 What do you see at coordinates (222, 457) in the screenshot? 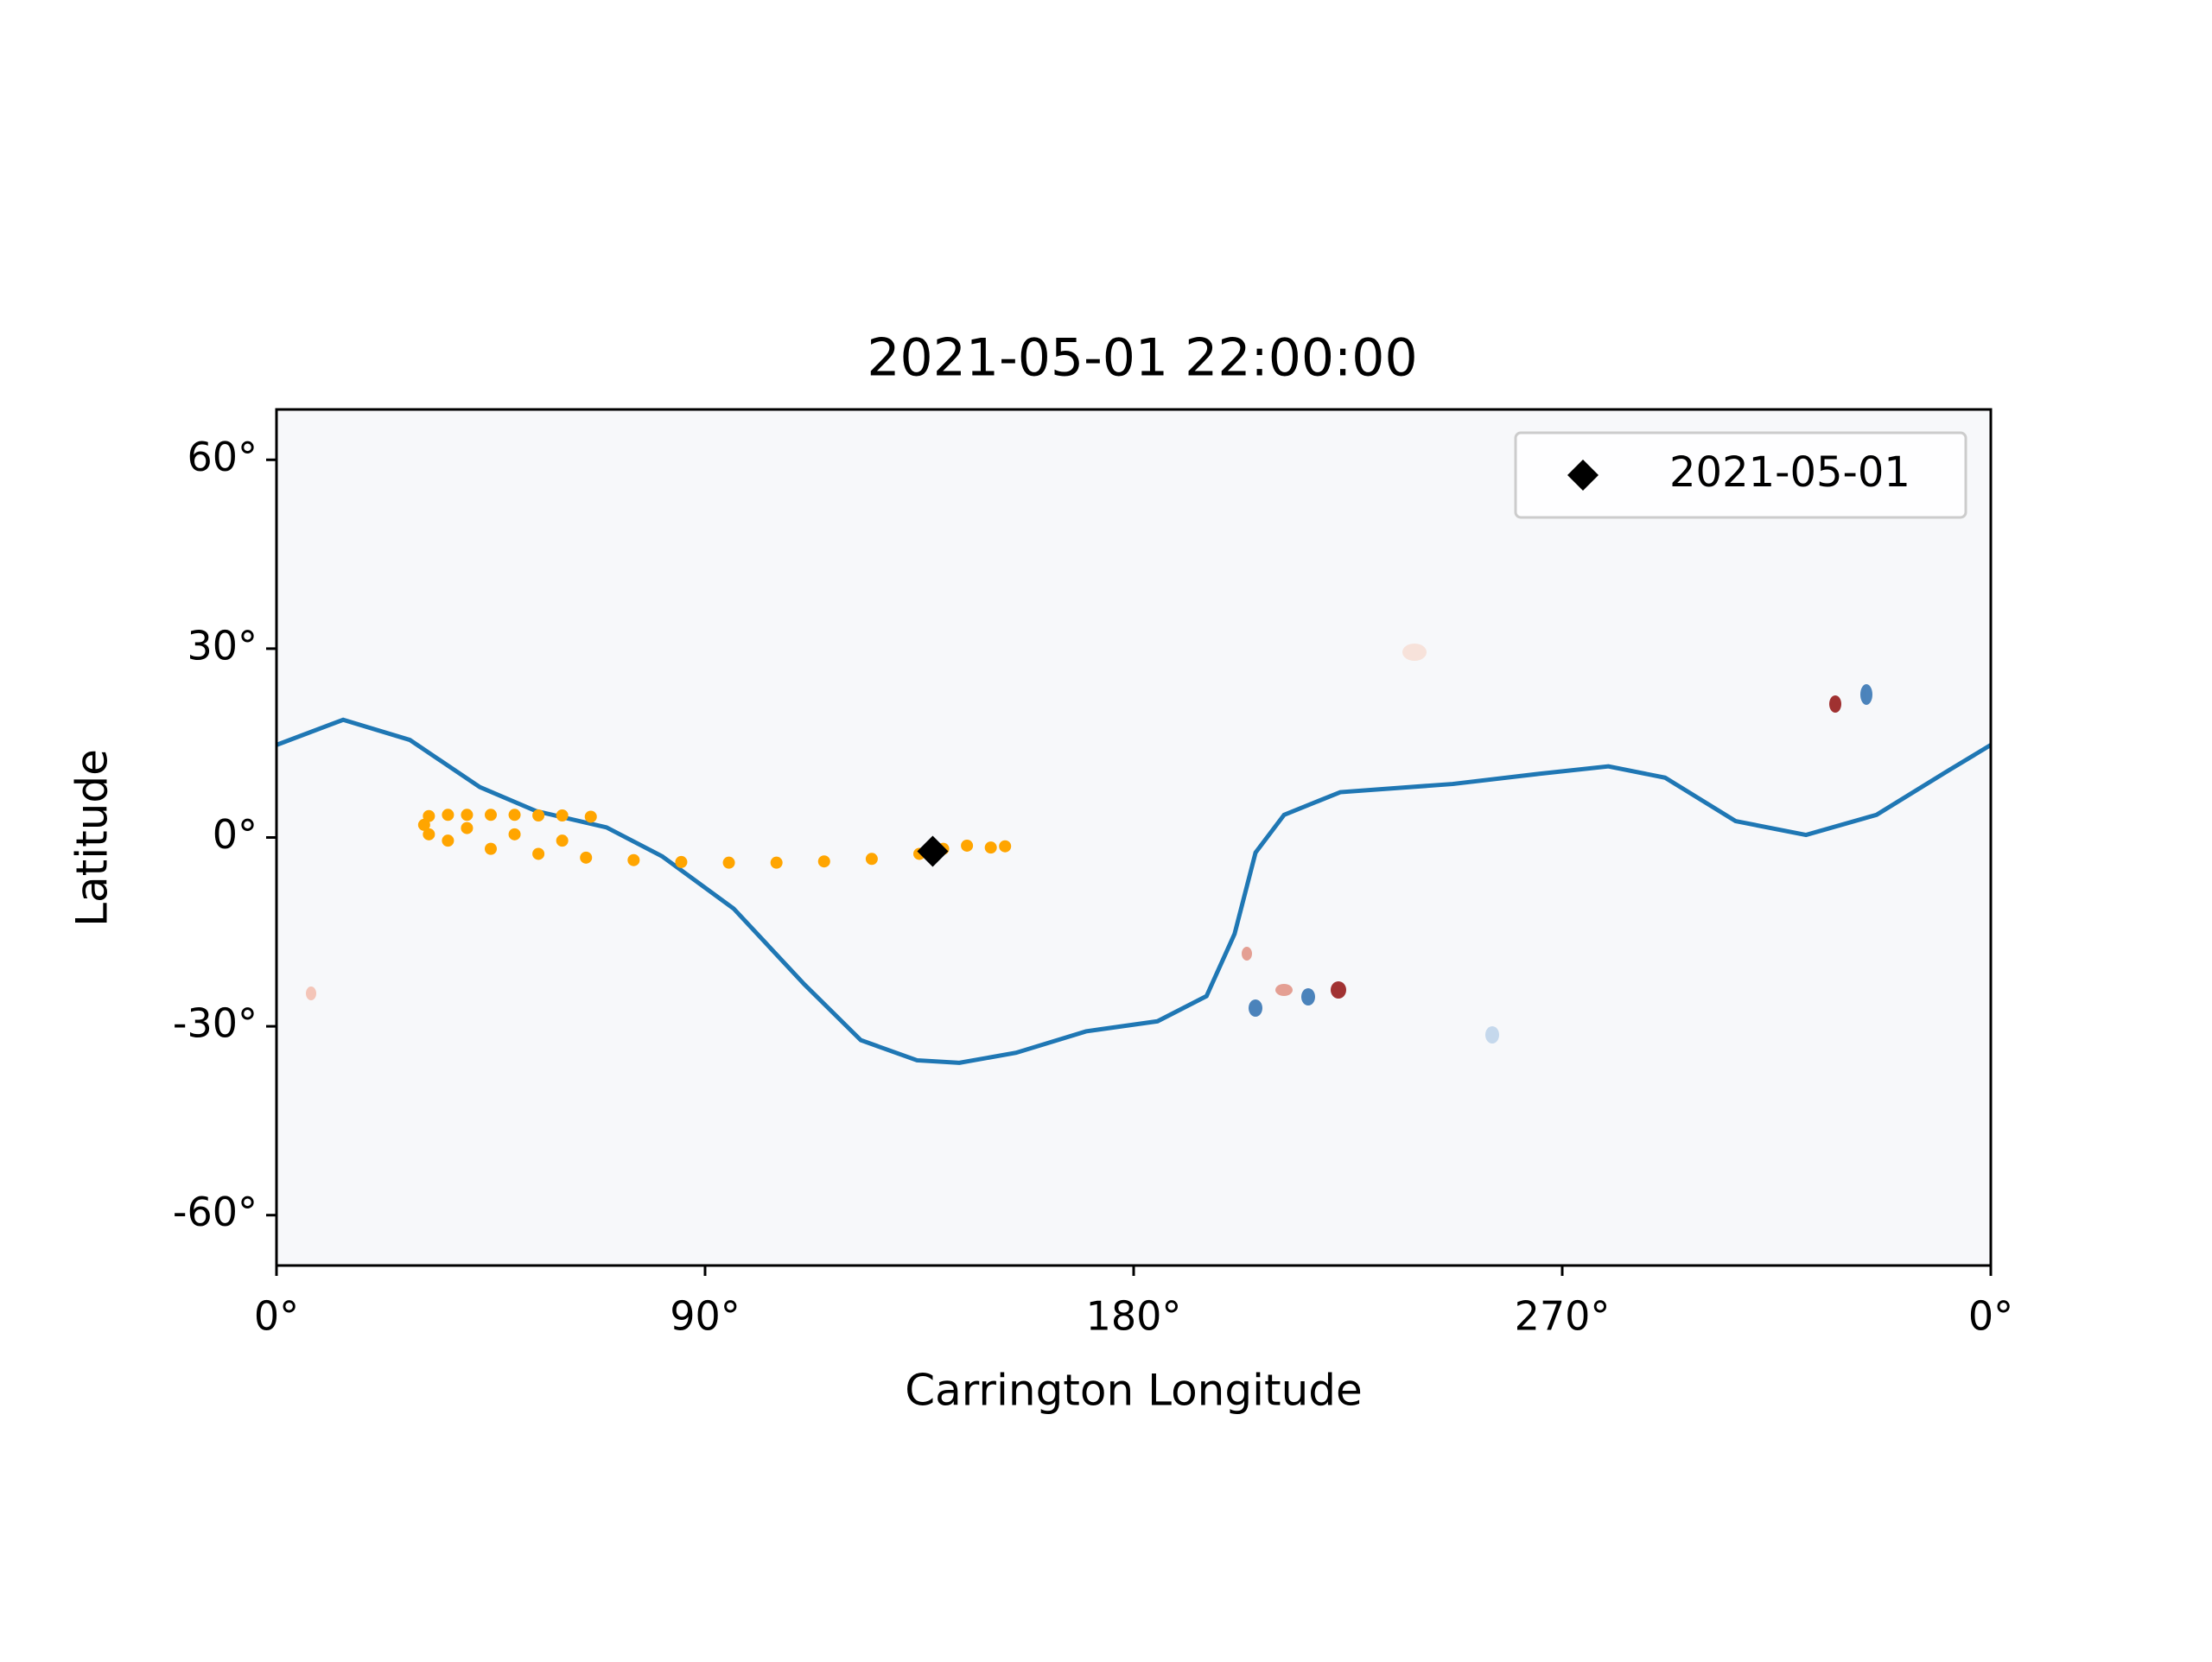
I see `y-tick-label: 60°` at bounding box center [222, 457].